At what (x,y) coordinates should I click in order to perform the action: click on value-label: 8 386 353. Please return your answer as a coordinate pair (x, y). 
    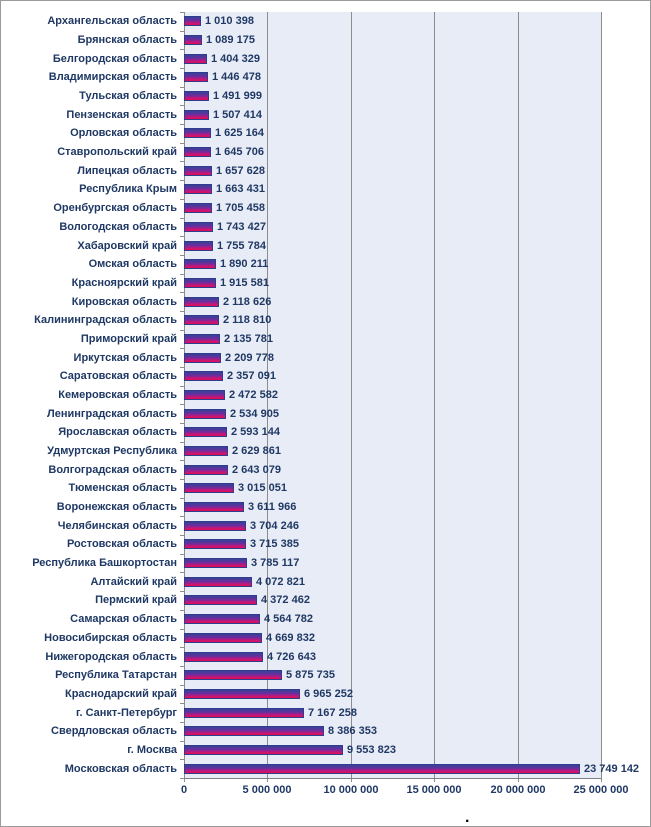
    Looking at the image, I should click on (352, 731).